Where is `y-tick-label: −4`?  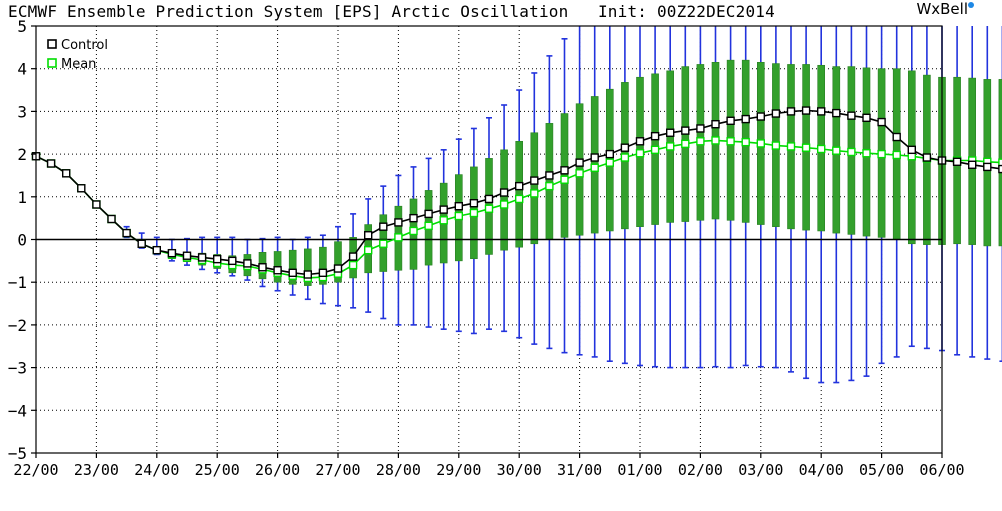 y-tick-label: −4 is located at coordinates (17, 410).